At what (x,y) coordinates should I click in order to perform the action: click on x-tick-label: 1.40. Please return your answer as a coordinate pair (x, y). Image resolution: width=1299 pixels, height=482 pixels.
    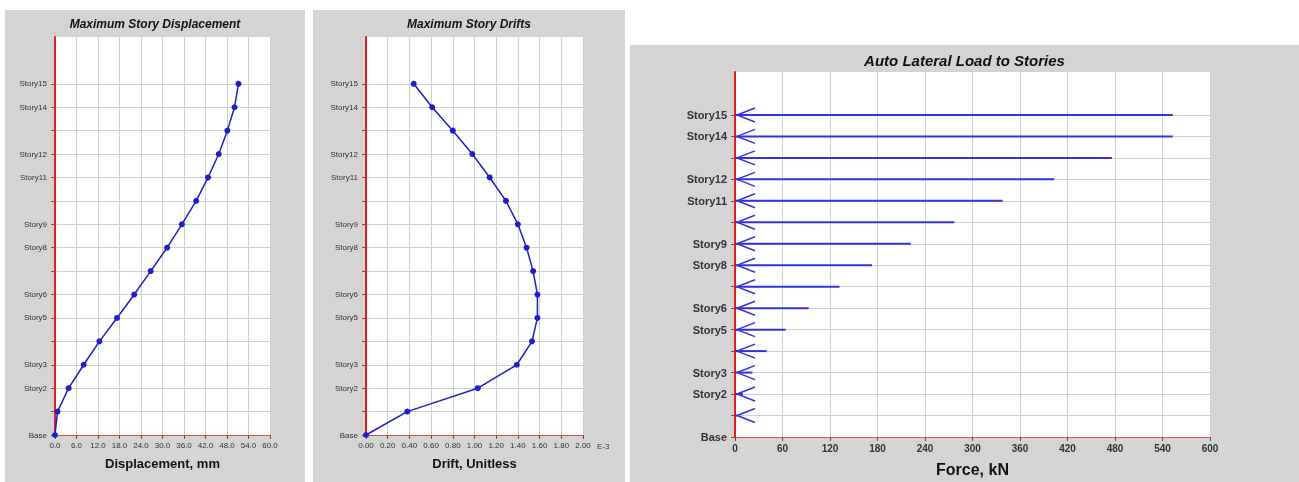
    Looking at the image, I should click on (518, 445).